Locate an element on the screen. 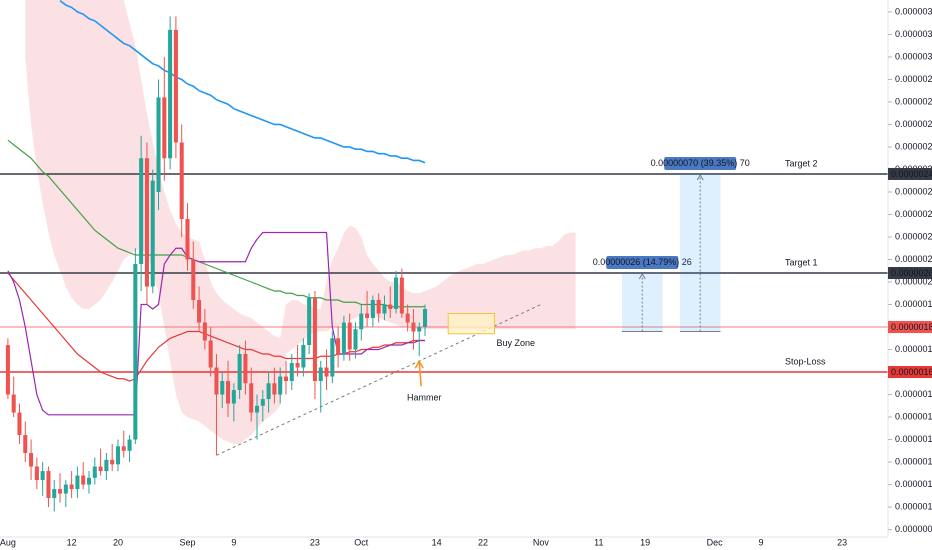  y-tick-label: 0.00000210 is located at coordinates (913, 259).